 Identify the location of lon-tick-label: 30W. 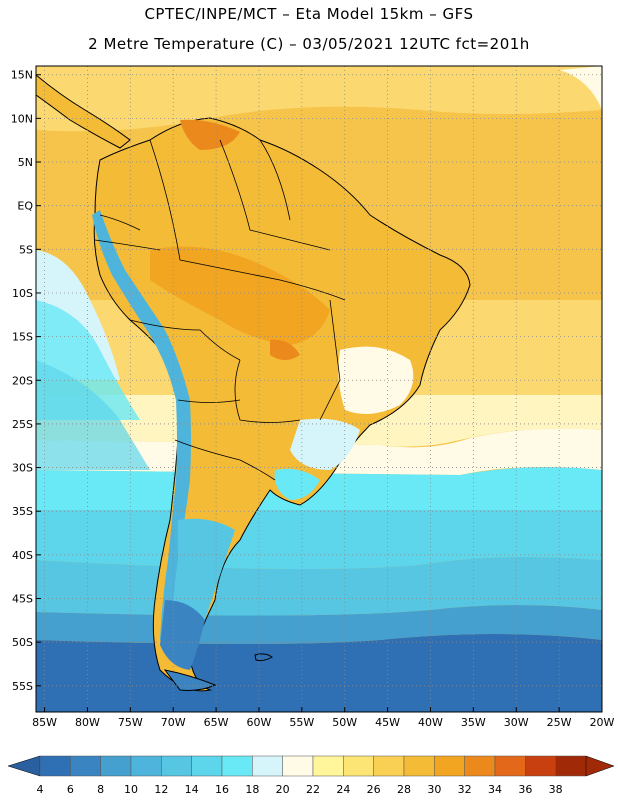
(516, 722).